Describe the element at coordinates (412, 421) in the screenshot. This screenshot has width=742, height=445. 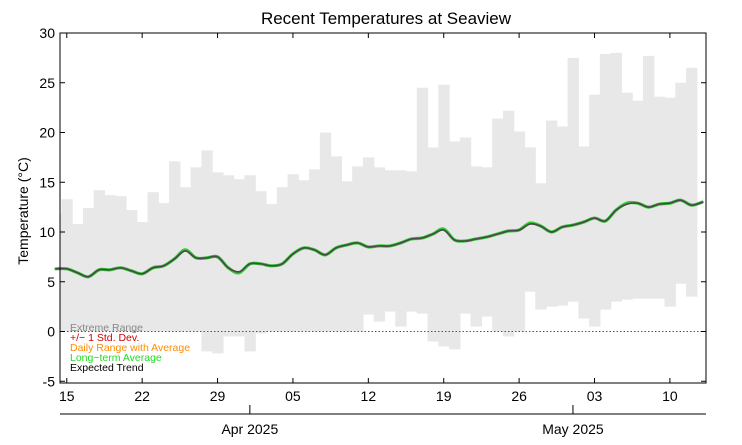
I see `x-axis-months: Apr 2025 May 2025` at that location.